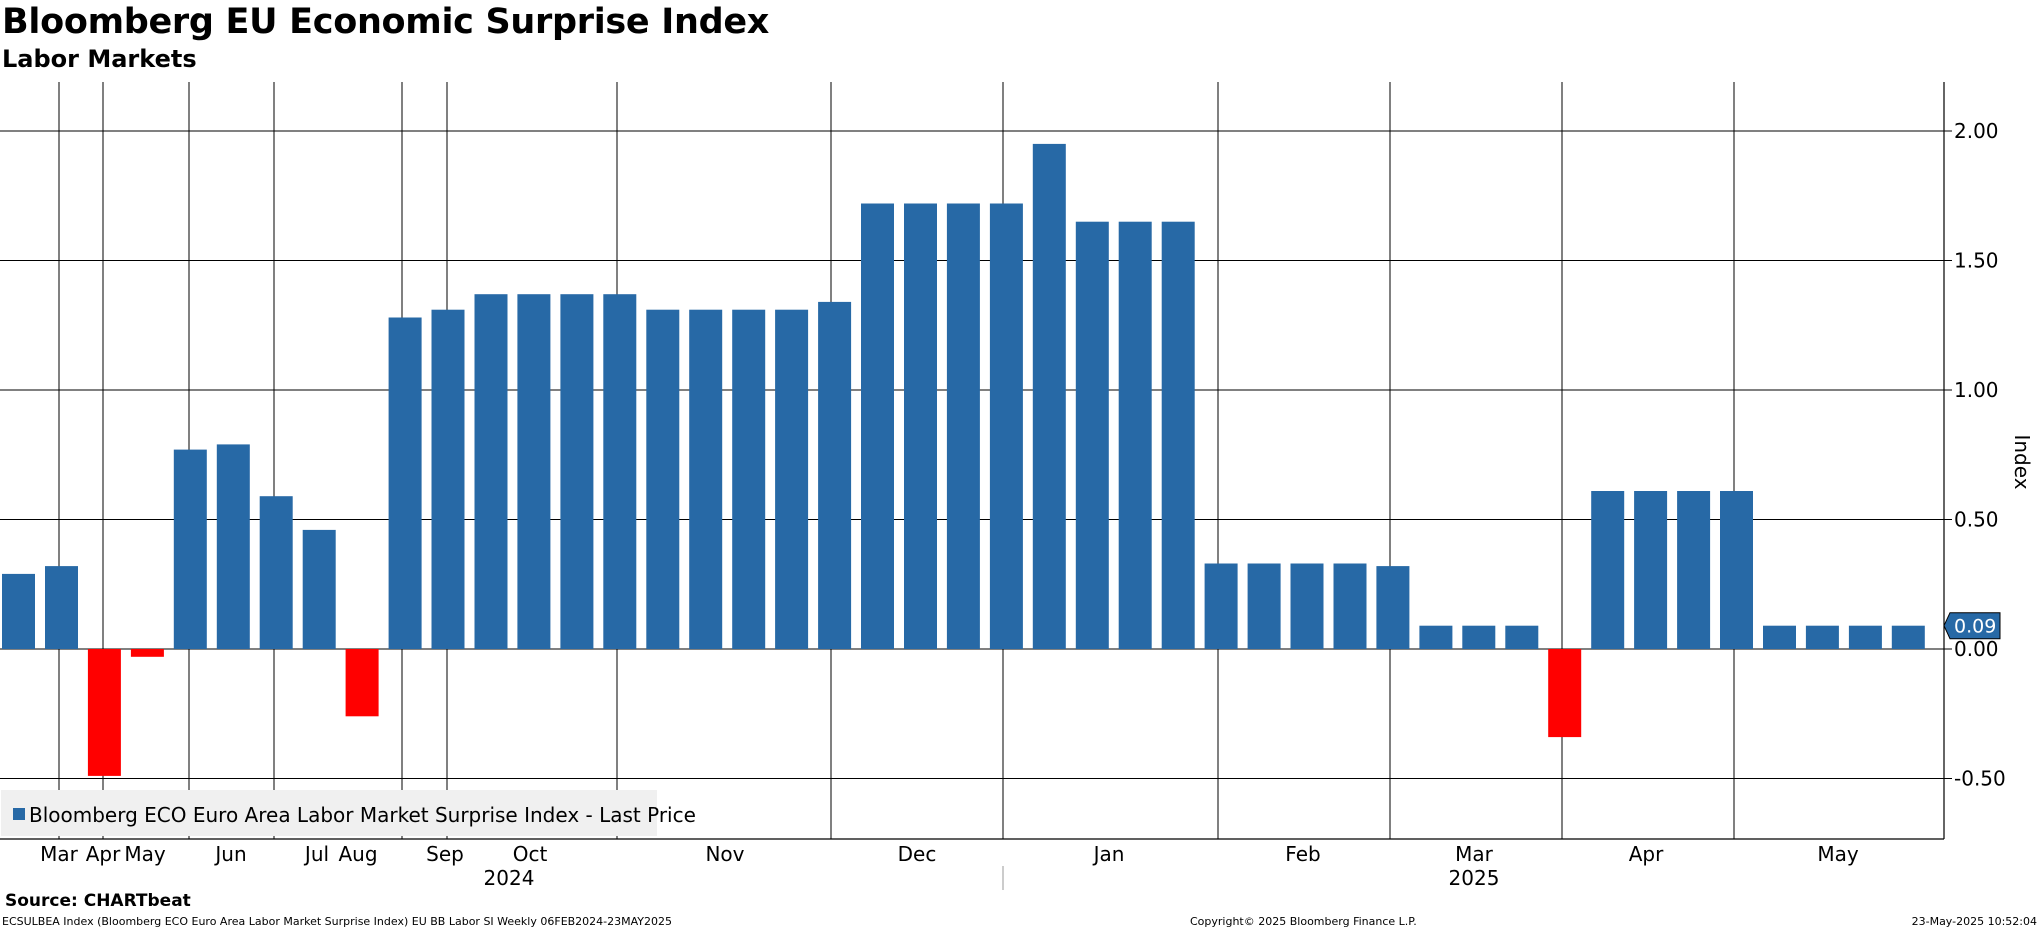 Image resolution: width=2041 pixels, height=932 pixels. Describe the element at coordinates (1976, 131) in the screenshot. I see `y-tick-label: 2.00` at that location.